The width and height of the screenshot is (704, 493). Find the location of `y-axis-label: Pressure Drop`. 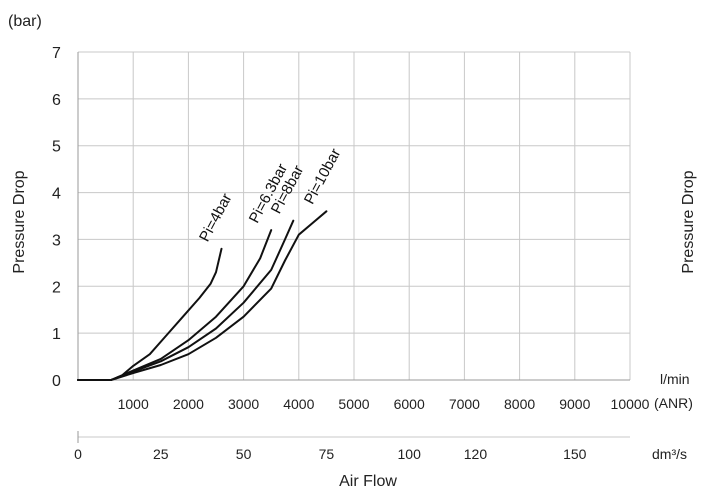

y-axis-label: Pressure Drop is located at coordinates (19, 221).